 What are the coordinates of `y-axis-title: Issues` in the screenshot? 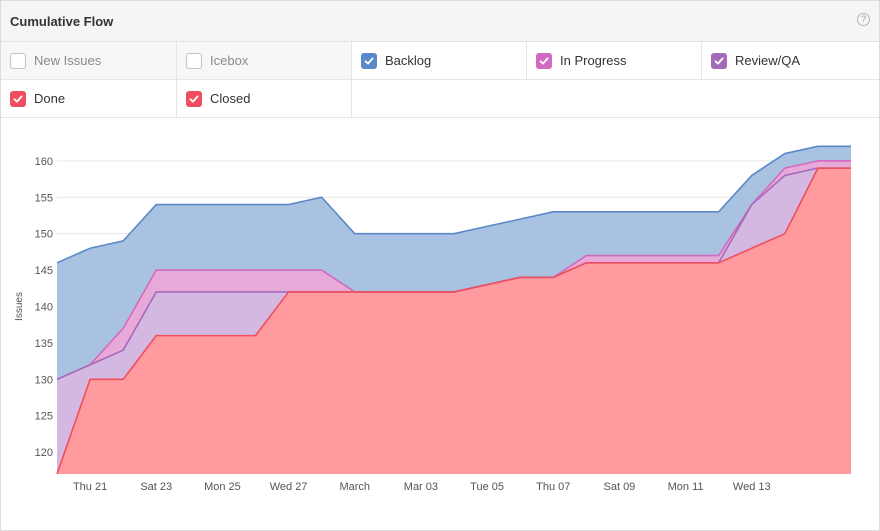 It's located at (19, 306).